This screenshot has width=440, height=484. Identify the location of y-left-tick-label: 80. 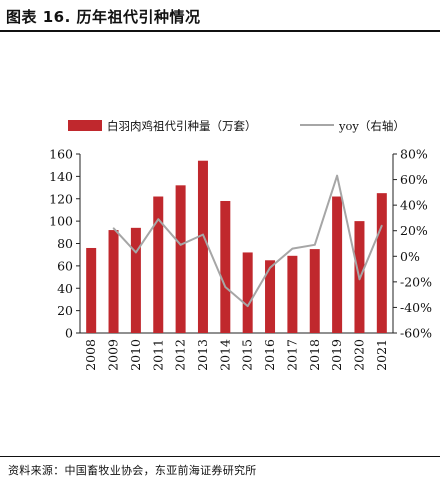
(65, 243).